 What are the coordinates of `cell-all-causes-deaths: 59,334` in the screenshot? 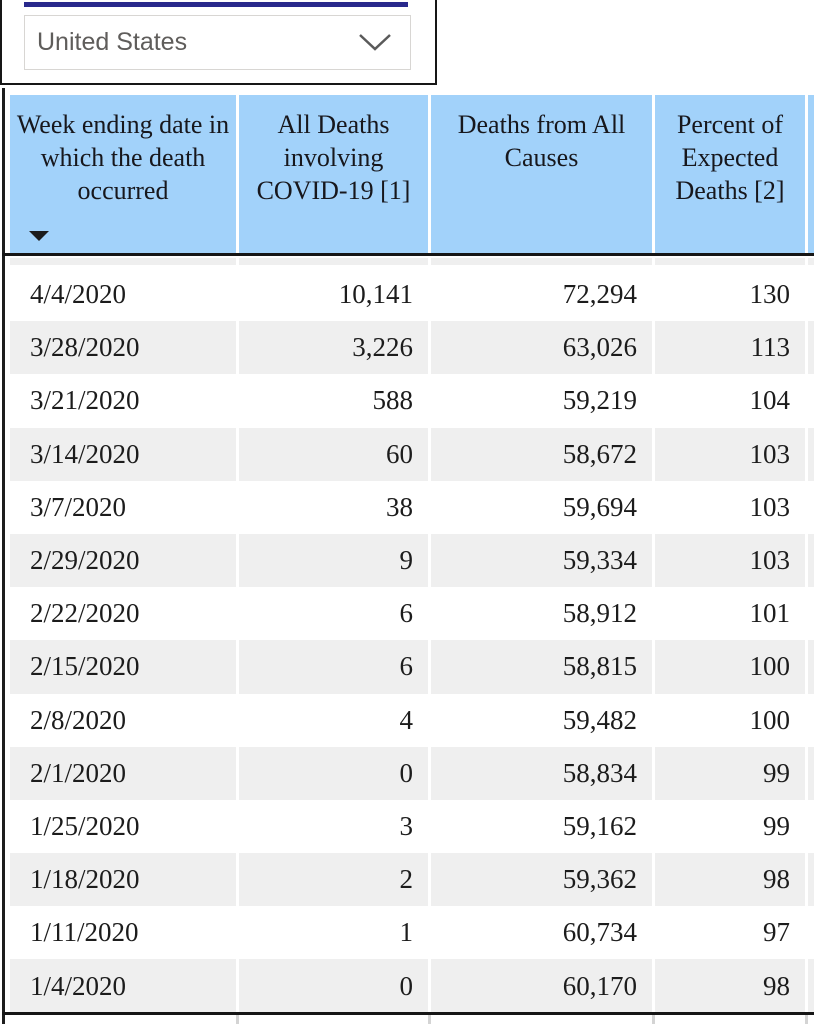 It's located at (541, 560).